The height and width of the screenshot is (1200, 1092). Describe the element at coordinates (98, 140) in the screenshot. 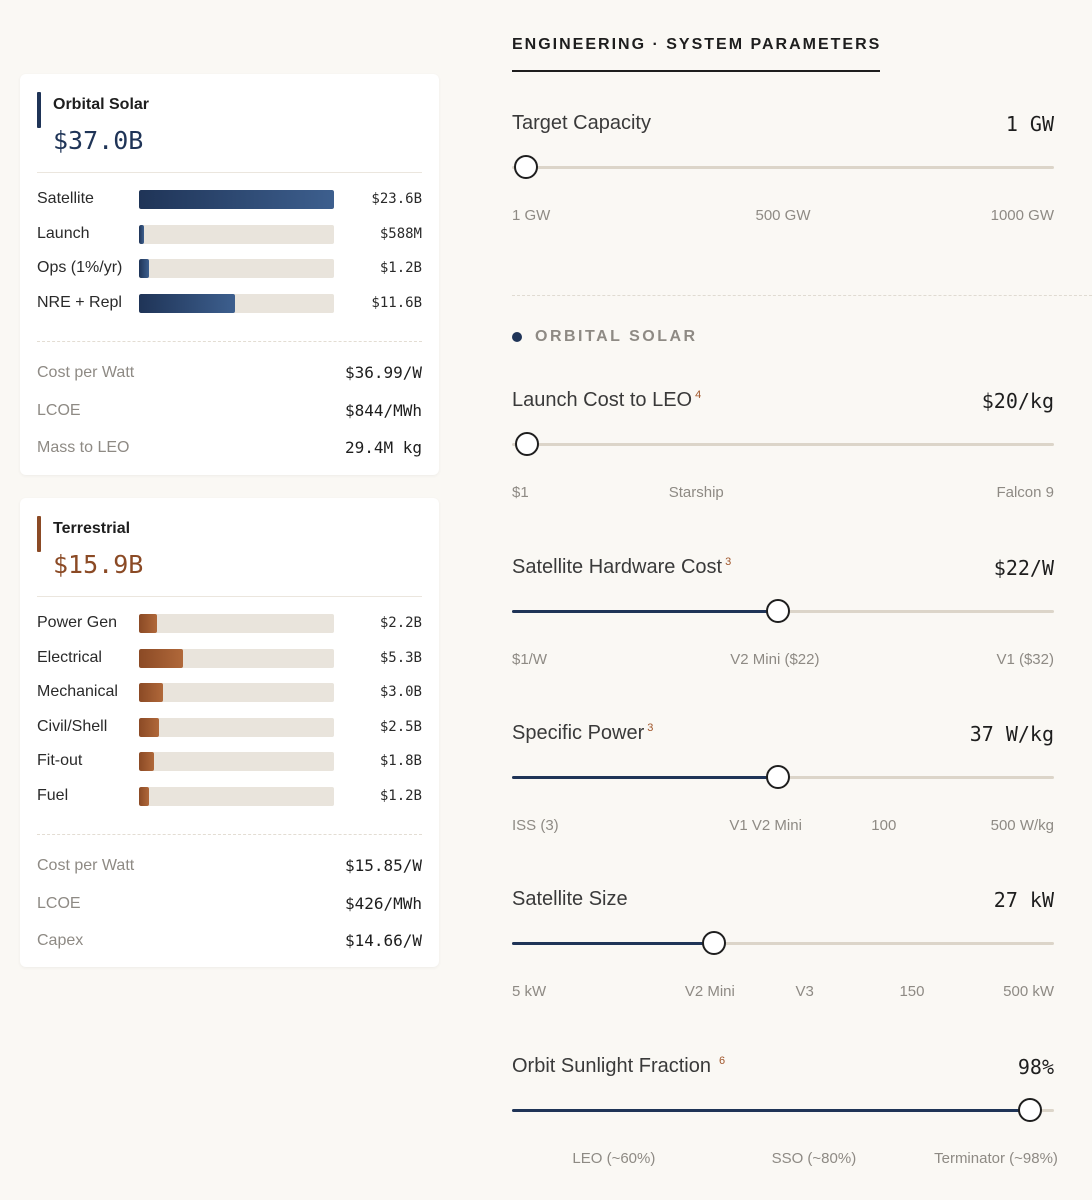

I see `orbital-solar-total: $37.0B` at that location.